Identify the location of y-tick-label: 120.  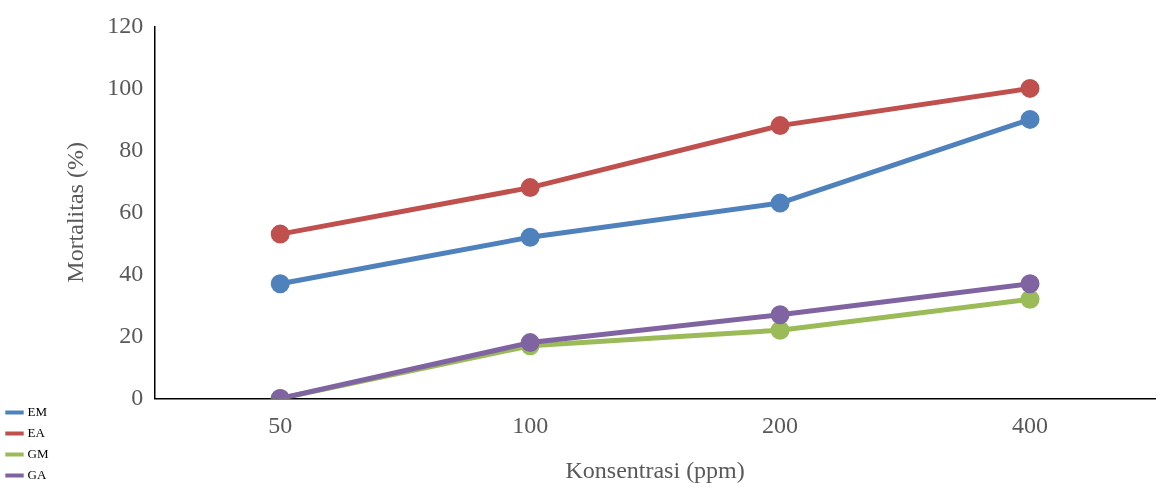
(125, 24).